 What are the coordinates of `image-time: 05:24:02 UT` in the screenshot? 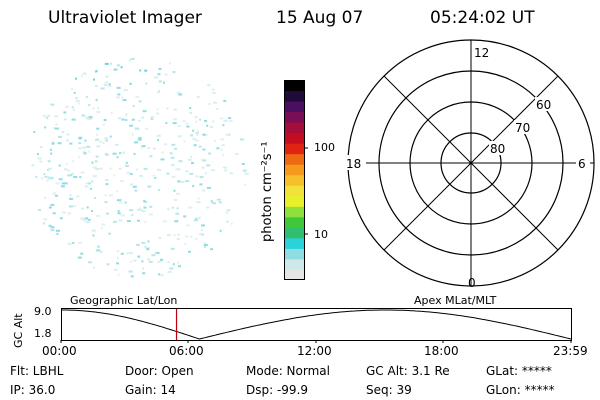 It's located at (482, 18).